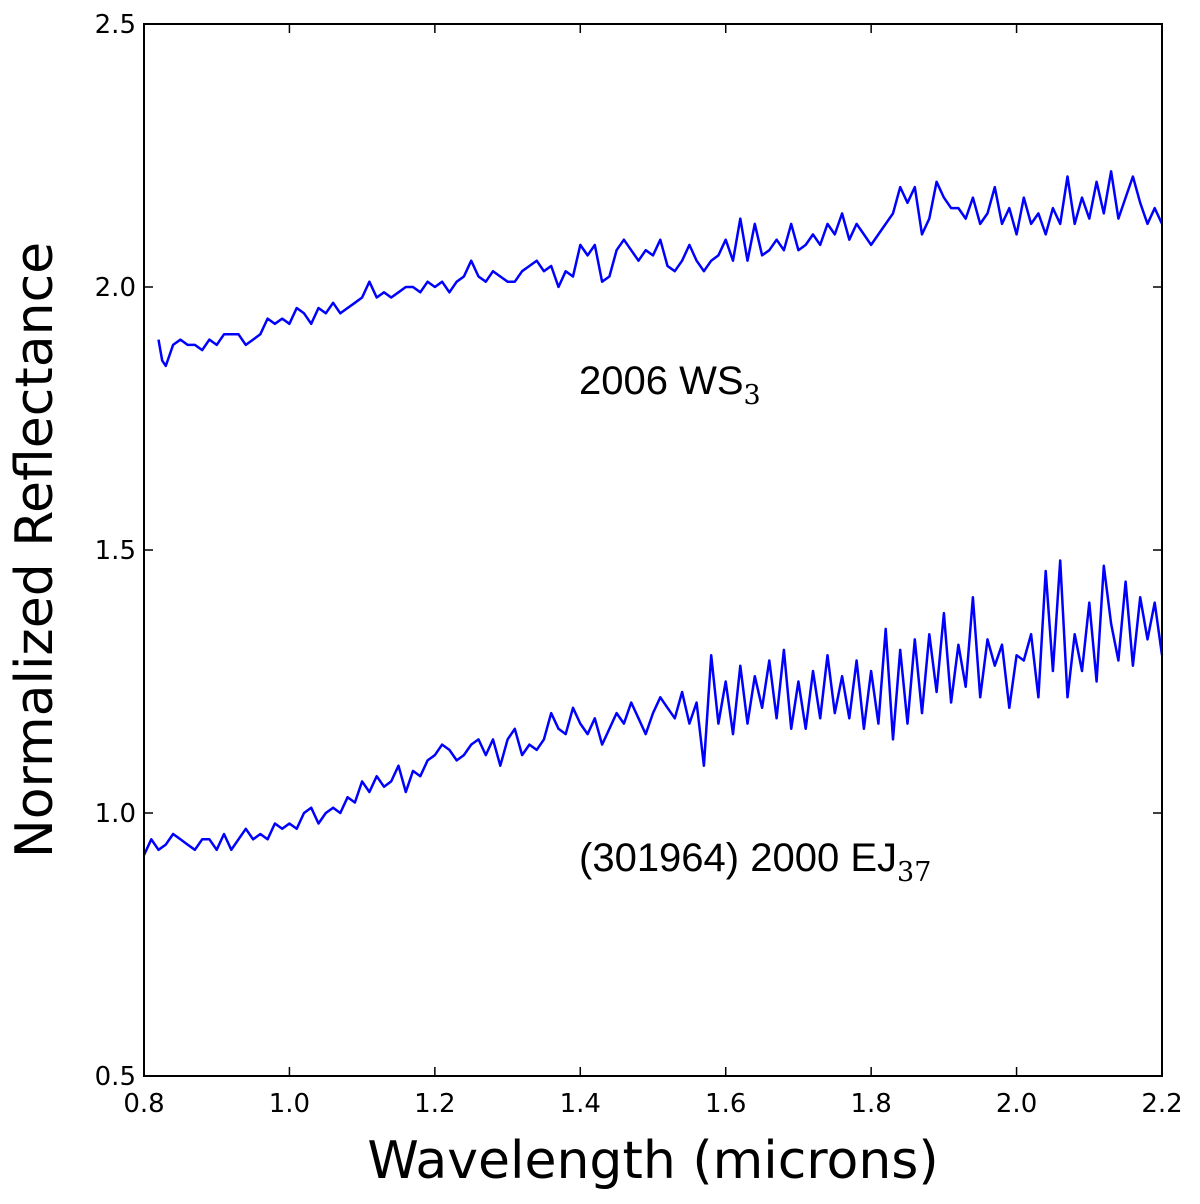  What do you see at coordinates (115, 25) in the screenshot?
I see `y-tick-label: 2.5` at bounding box center [115, 25].